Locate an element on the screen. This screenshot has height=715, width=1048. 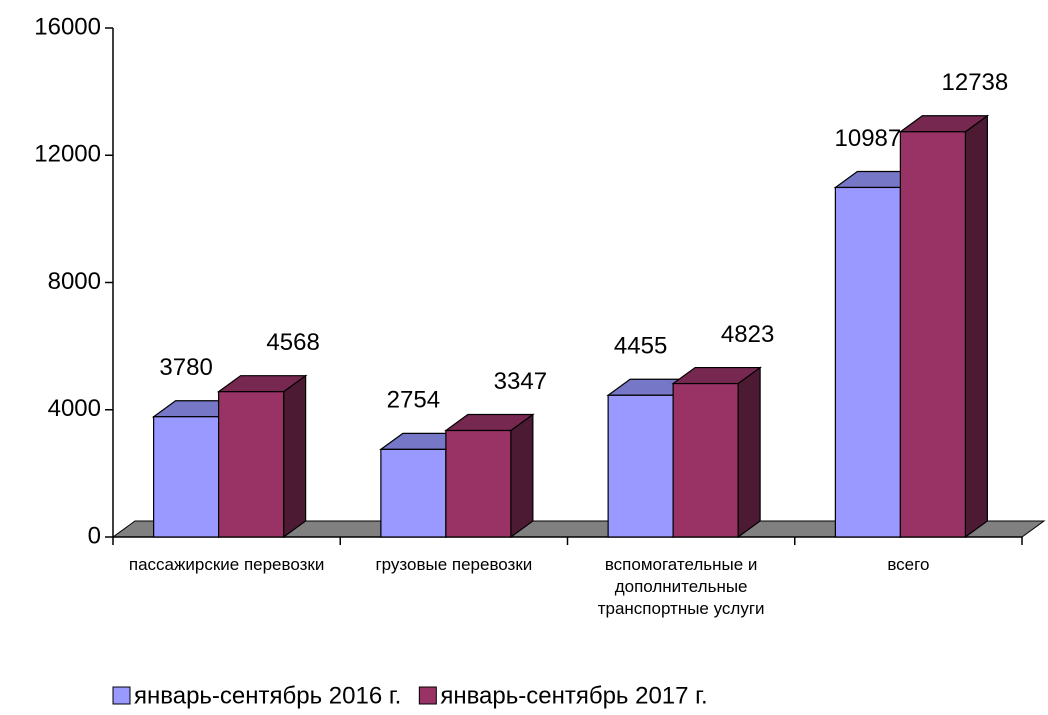
data-label: 2754 is located at coordinates (413, 400).